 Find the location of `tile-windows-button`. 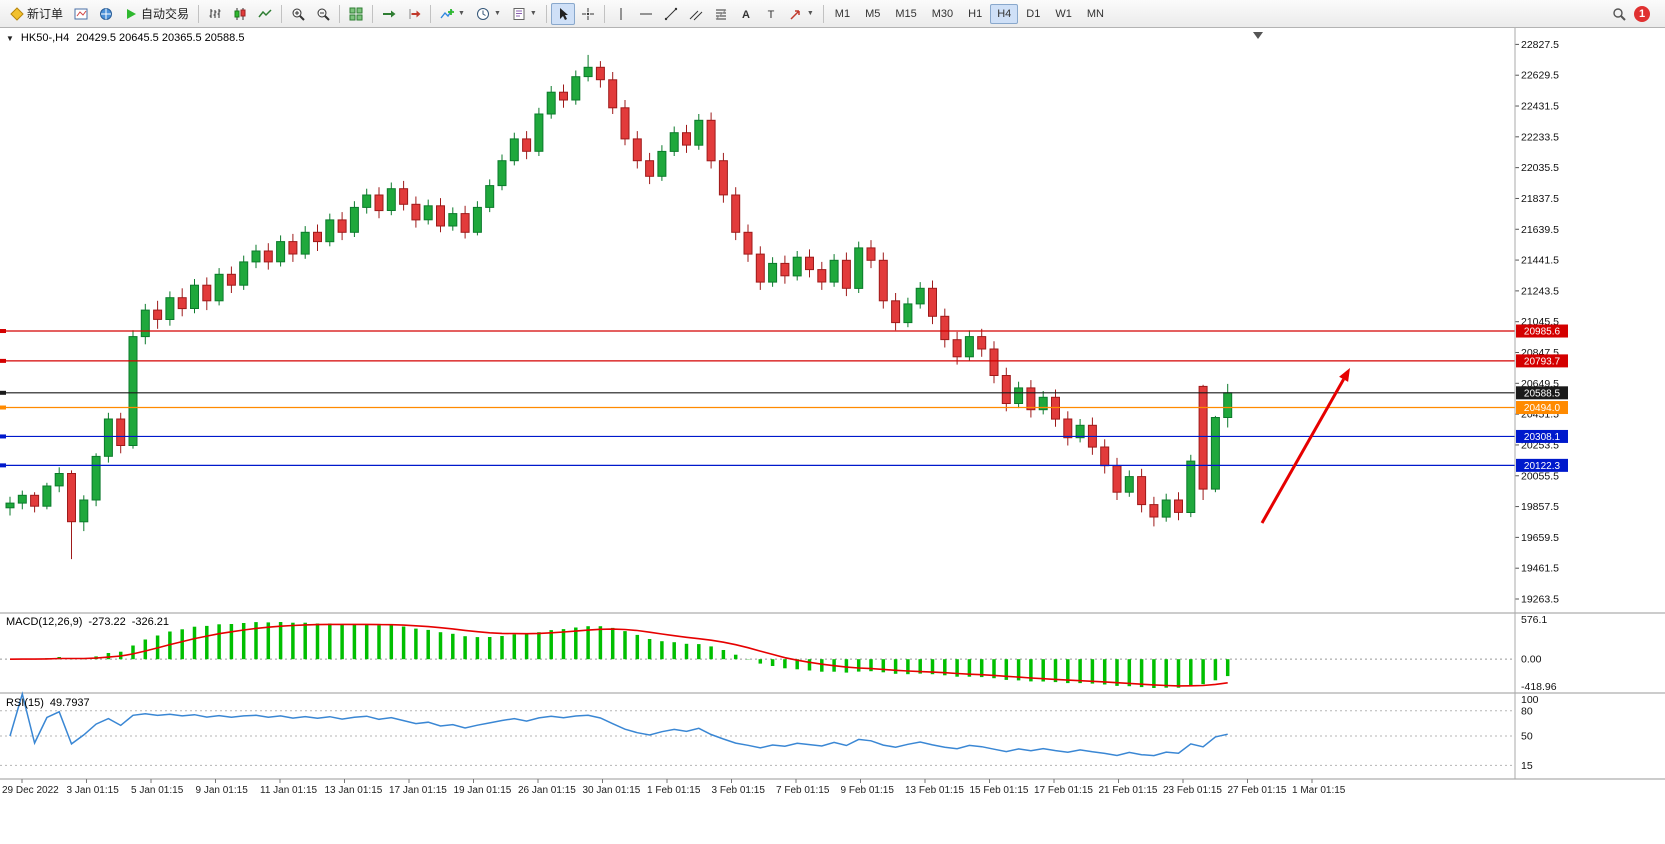

tile-windows-button is located at coordinates (356, 14).